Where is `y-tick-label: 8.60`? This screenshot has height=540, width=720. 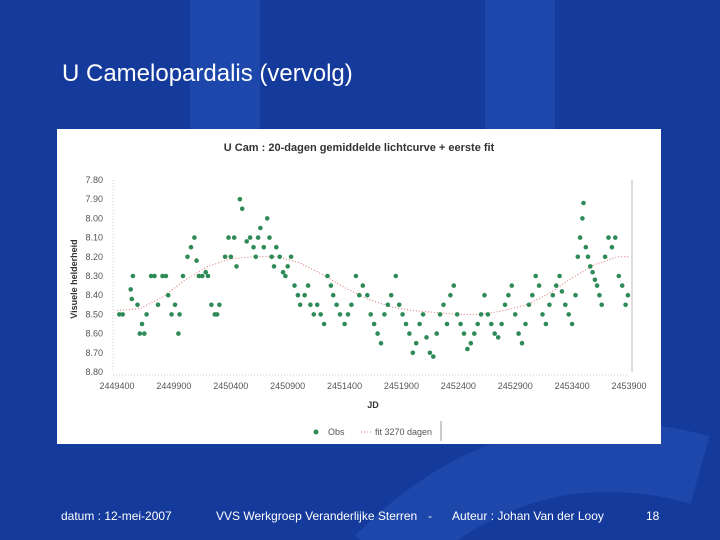 y-tick-label: 8.60 is located at coordinates (94, 334).